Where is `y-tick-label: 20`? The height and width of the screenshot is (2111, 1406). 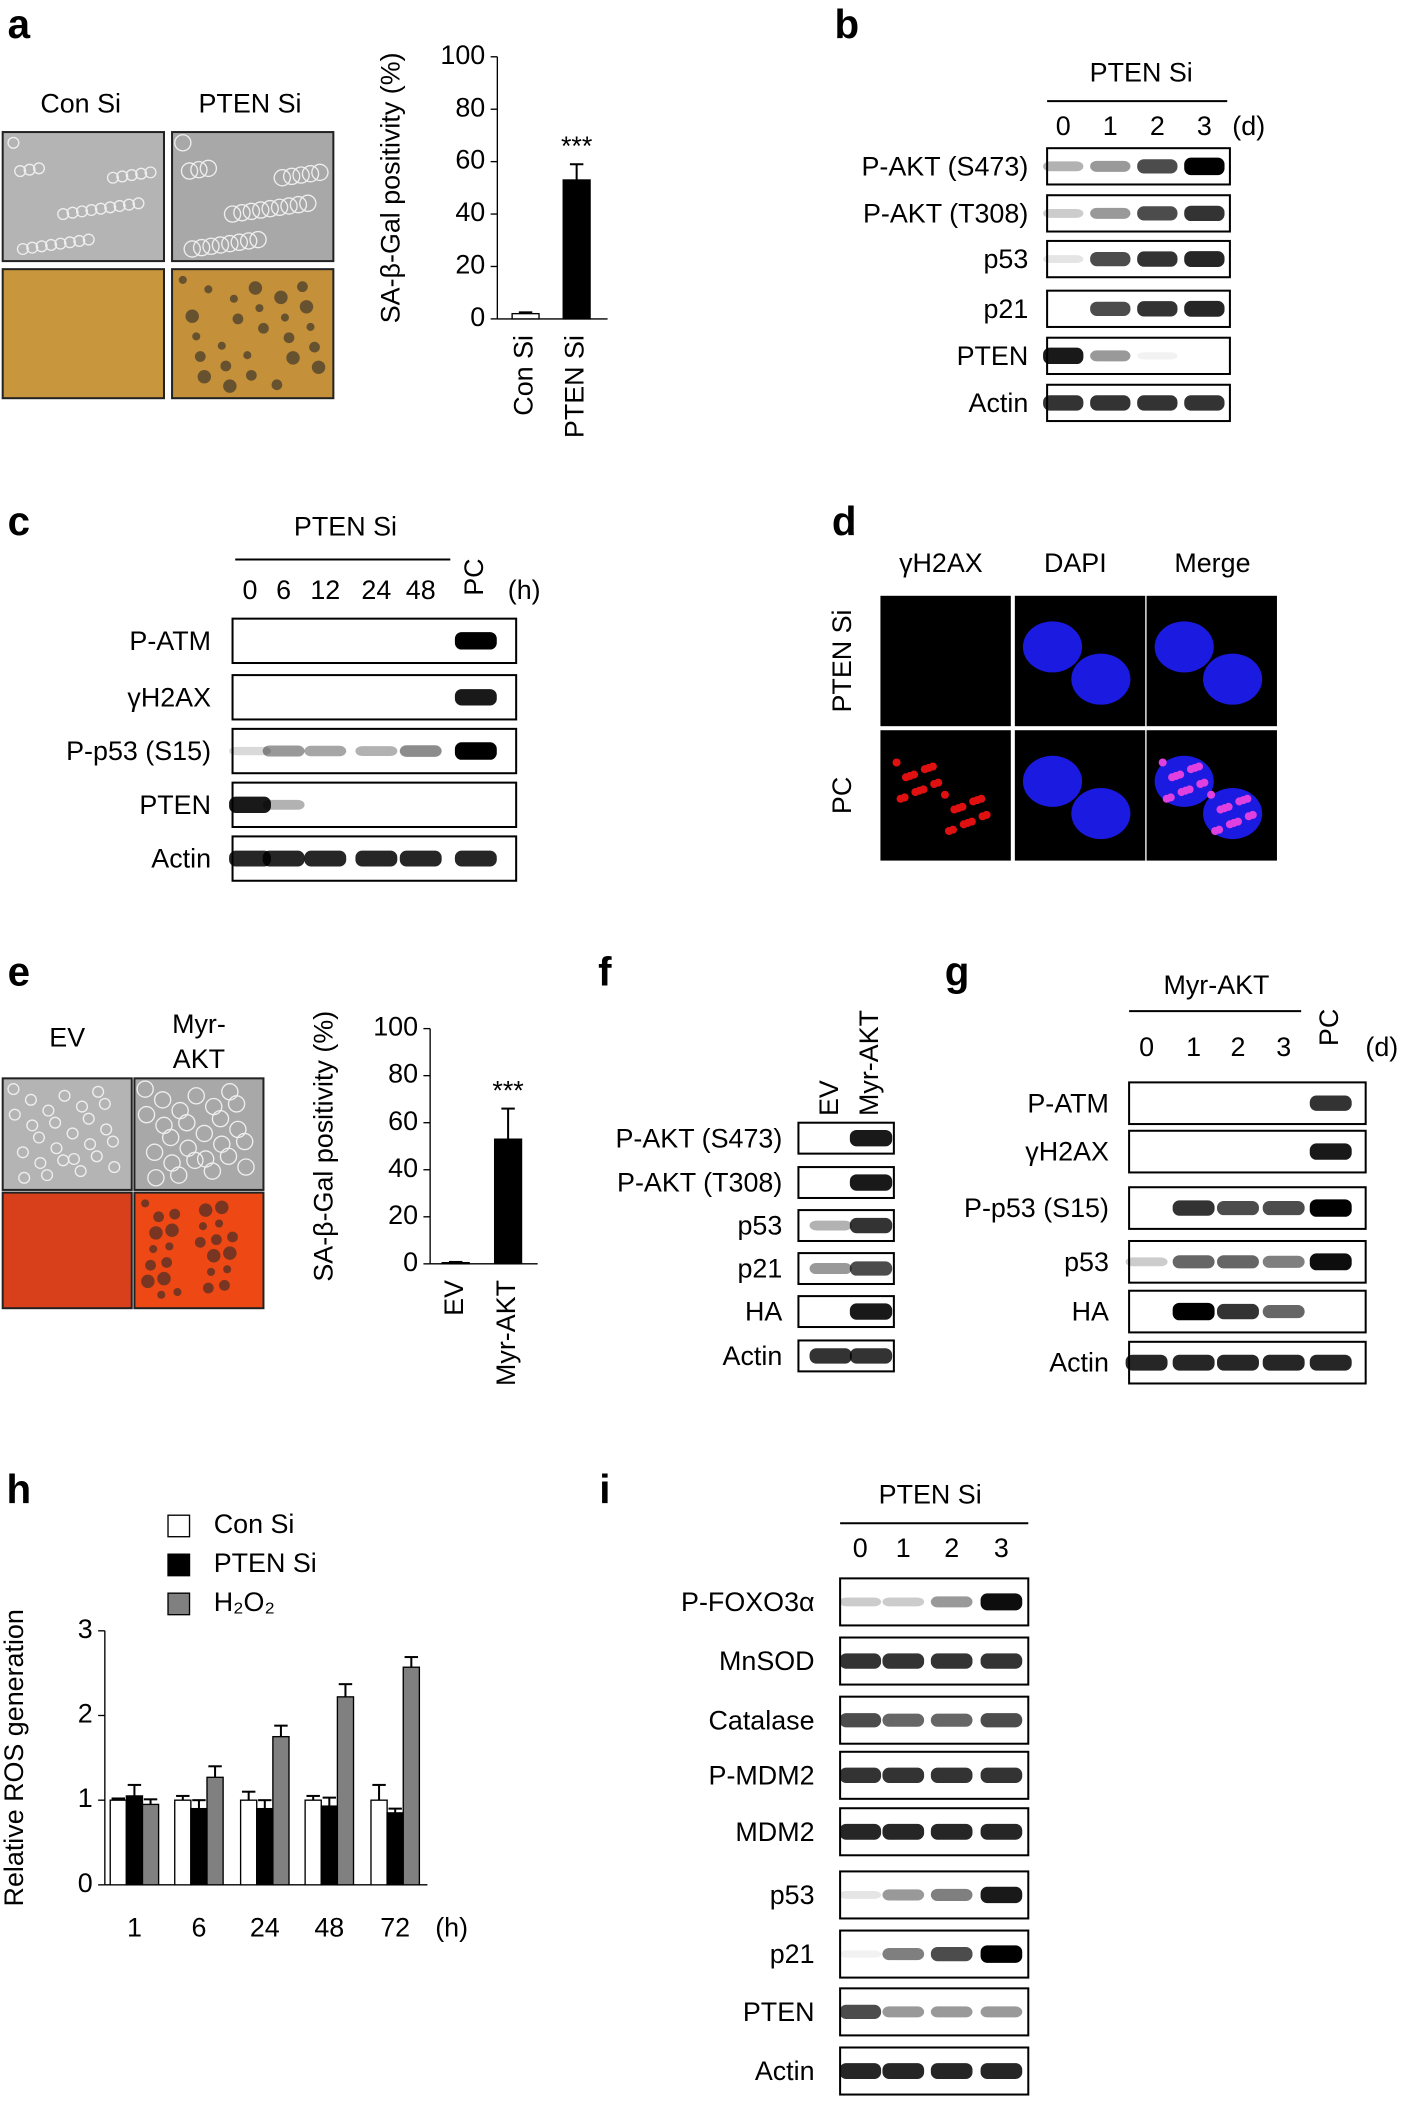 y-tick-label: 20 is located at coordinates (470, 265).